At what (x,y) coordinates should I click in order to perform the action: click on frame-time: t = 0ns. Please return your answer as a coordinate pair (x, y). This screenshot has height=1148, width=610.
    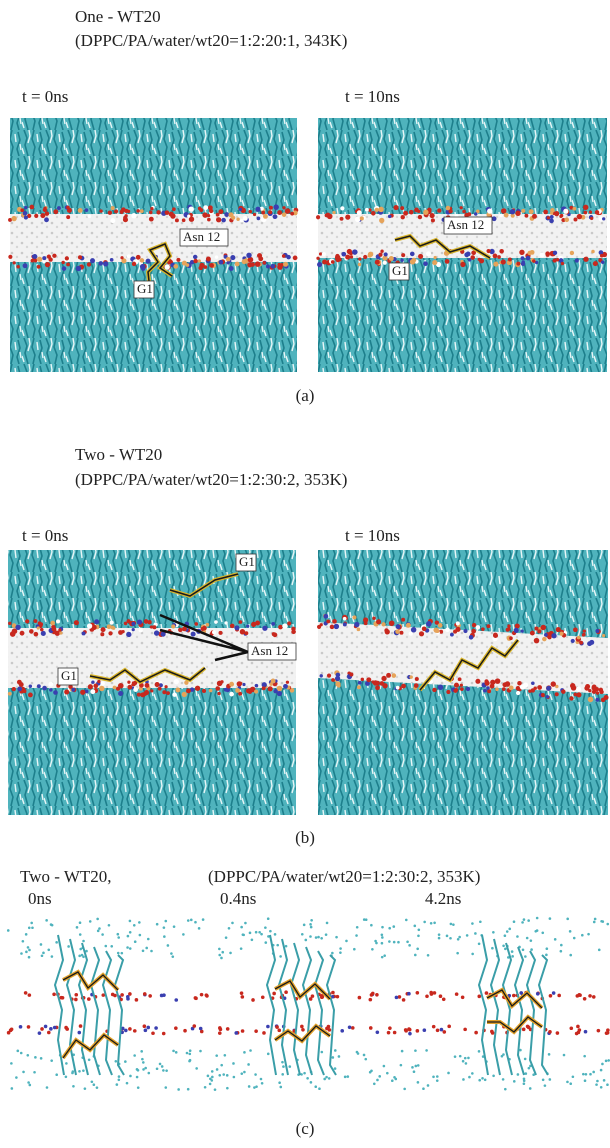
    Looking at the image, I should click on (45, 96).